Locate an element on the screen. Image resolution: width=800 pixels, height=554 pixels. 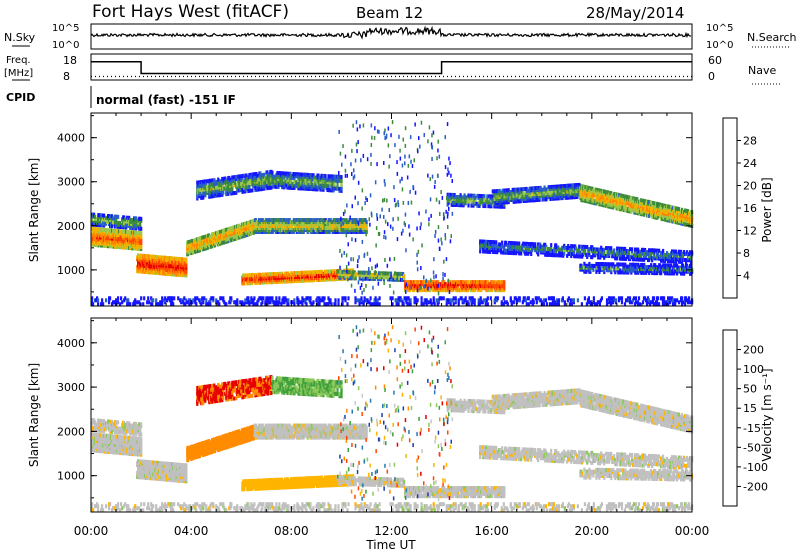
nsky-panel: N.Sky 10^5 10^0 10^5 10^0 N.Search is located at coordinates (400, 37).